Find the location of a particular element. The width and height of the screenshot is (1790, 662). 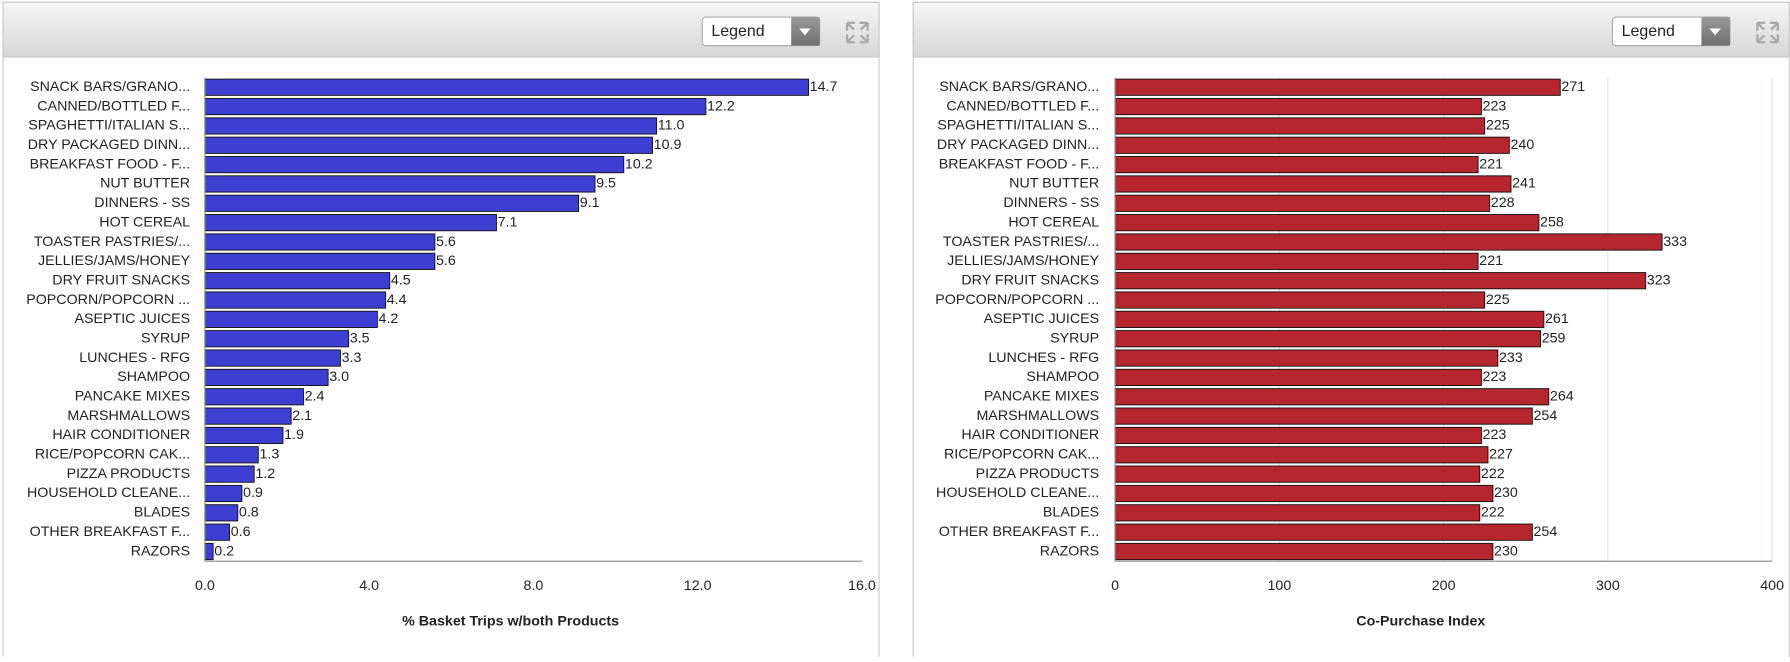

category-label: BLADES is located at coordinates (162, 513).